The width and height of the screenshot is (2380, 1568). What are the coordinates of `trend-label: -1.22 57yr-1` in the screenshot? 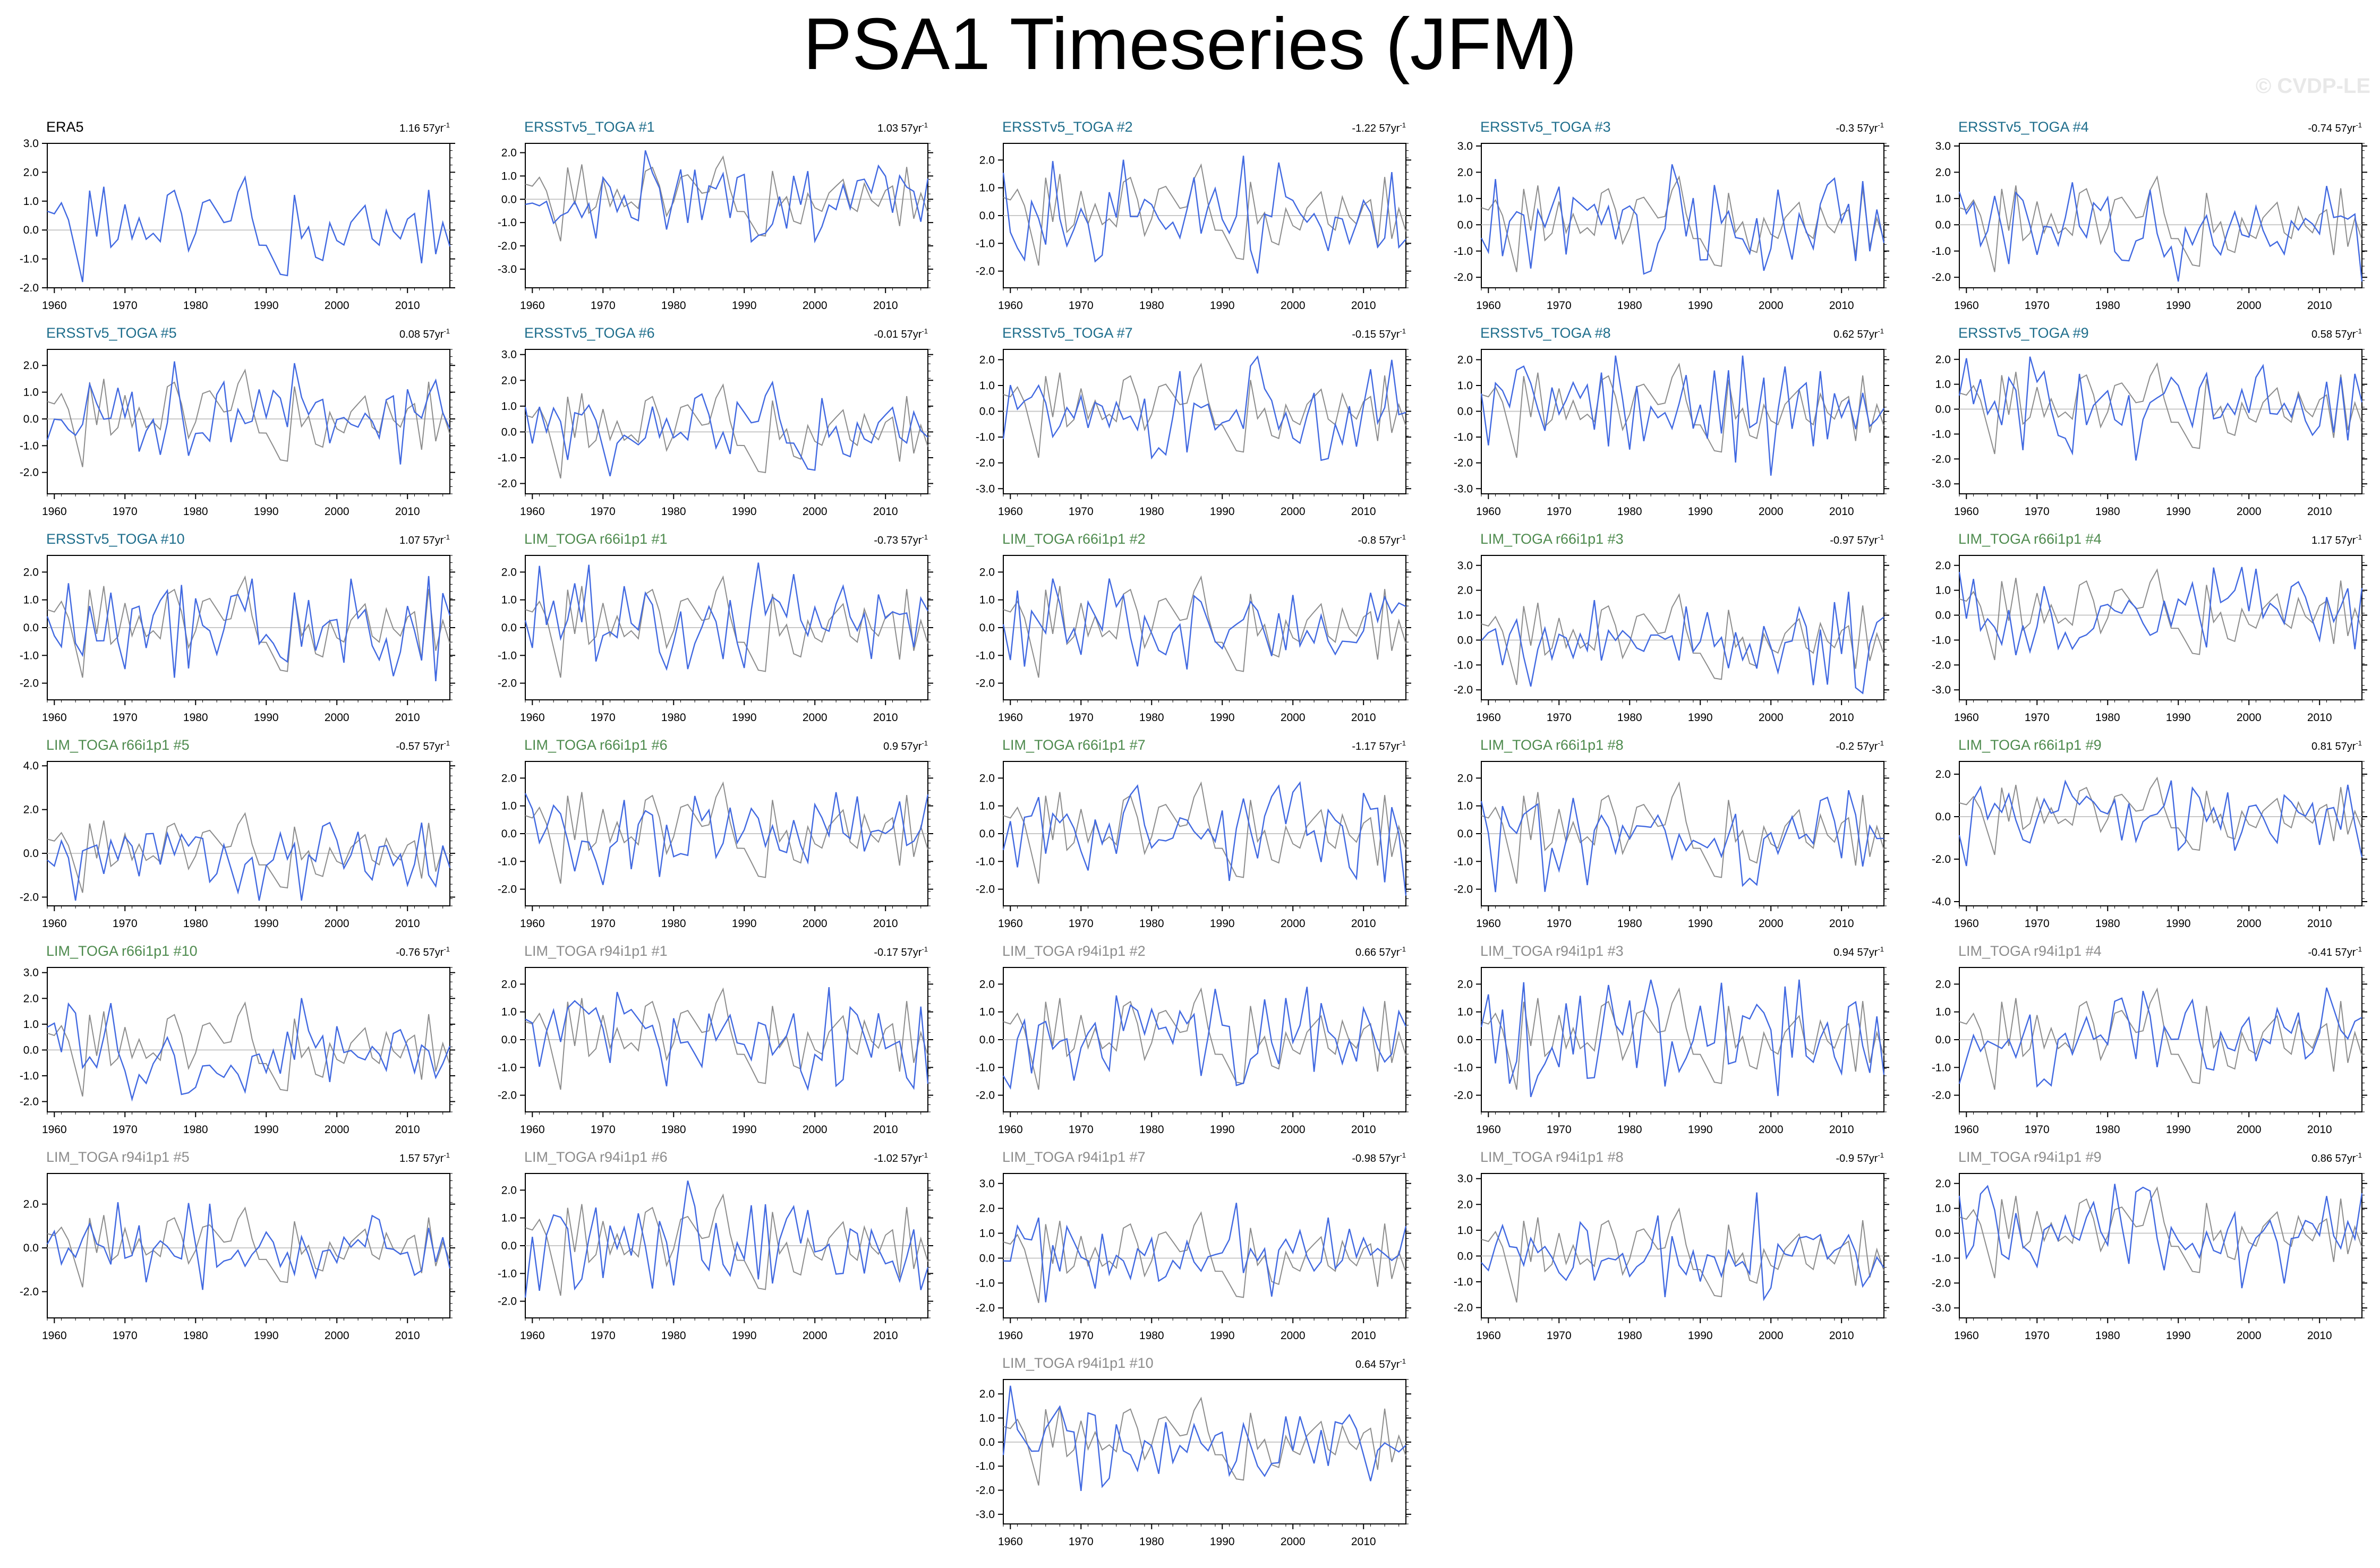 It's located at (1379, 127).